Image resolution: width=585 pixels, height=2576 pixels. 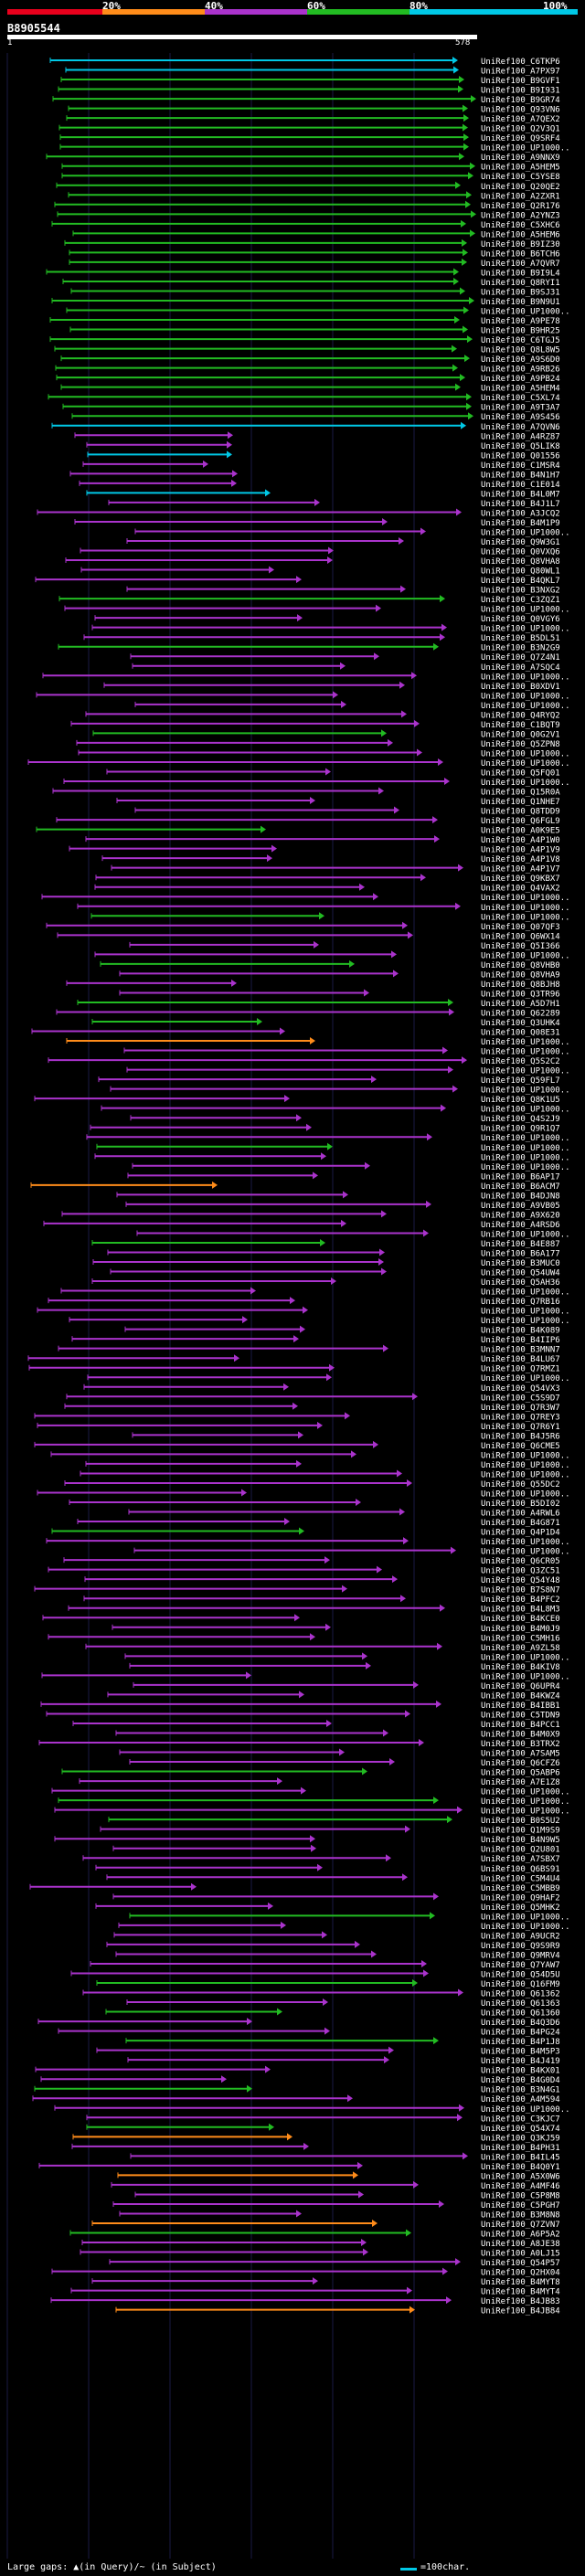 What do you see at coordinates (520, 1561) in the screenshot?
I see `hit-label: UniRef100_Q6CR05` at bounding box center [520, 1561].